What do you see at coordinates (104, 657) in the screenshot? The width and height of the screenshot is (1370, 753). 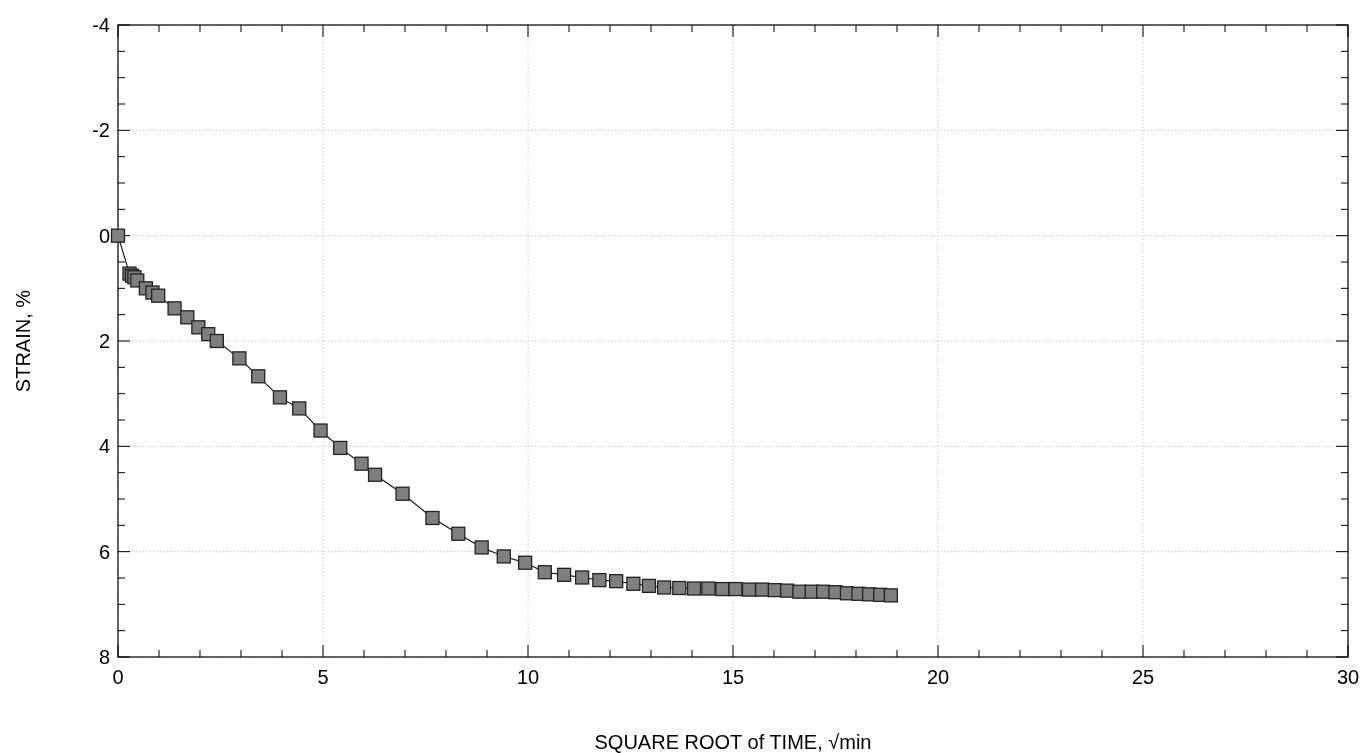 I see `y-tick-label: 8` at bounding box center [104, 657].